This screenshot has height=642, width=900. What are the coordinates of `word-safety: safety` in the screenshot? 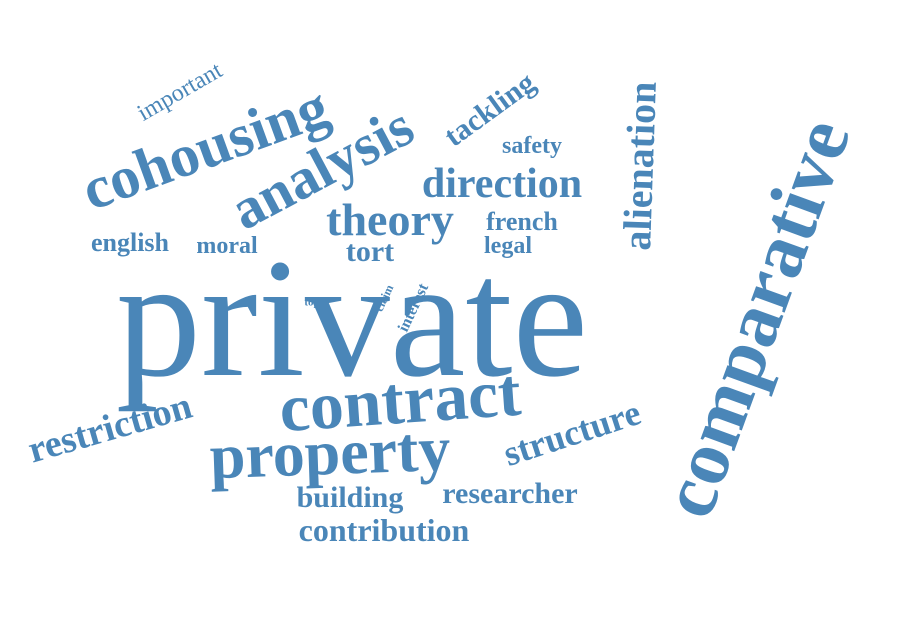 It's located at (532, 146).